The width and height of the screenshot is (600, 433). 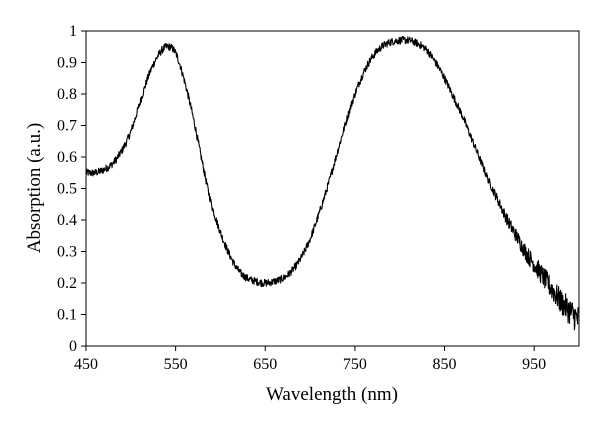 What do you see at coordinates (445, 364) in the screenshot?
I see `x-tick-label: 850` at bounding box center [445, 364].